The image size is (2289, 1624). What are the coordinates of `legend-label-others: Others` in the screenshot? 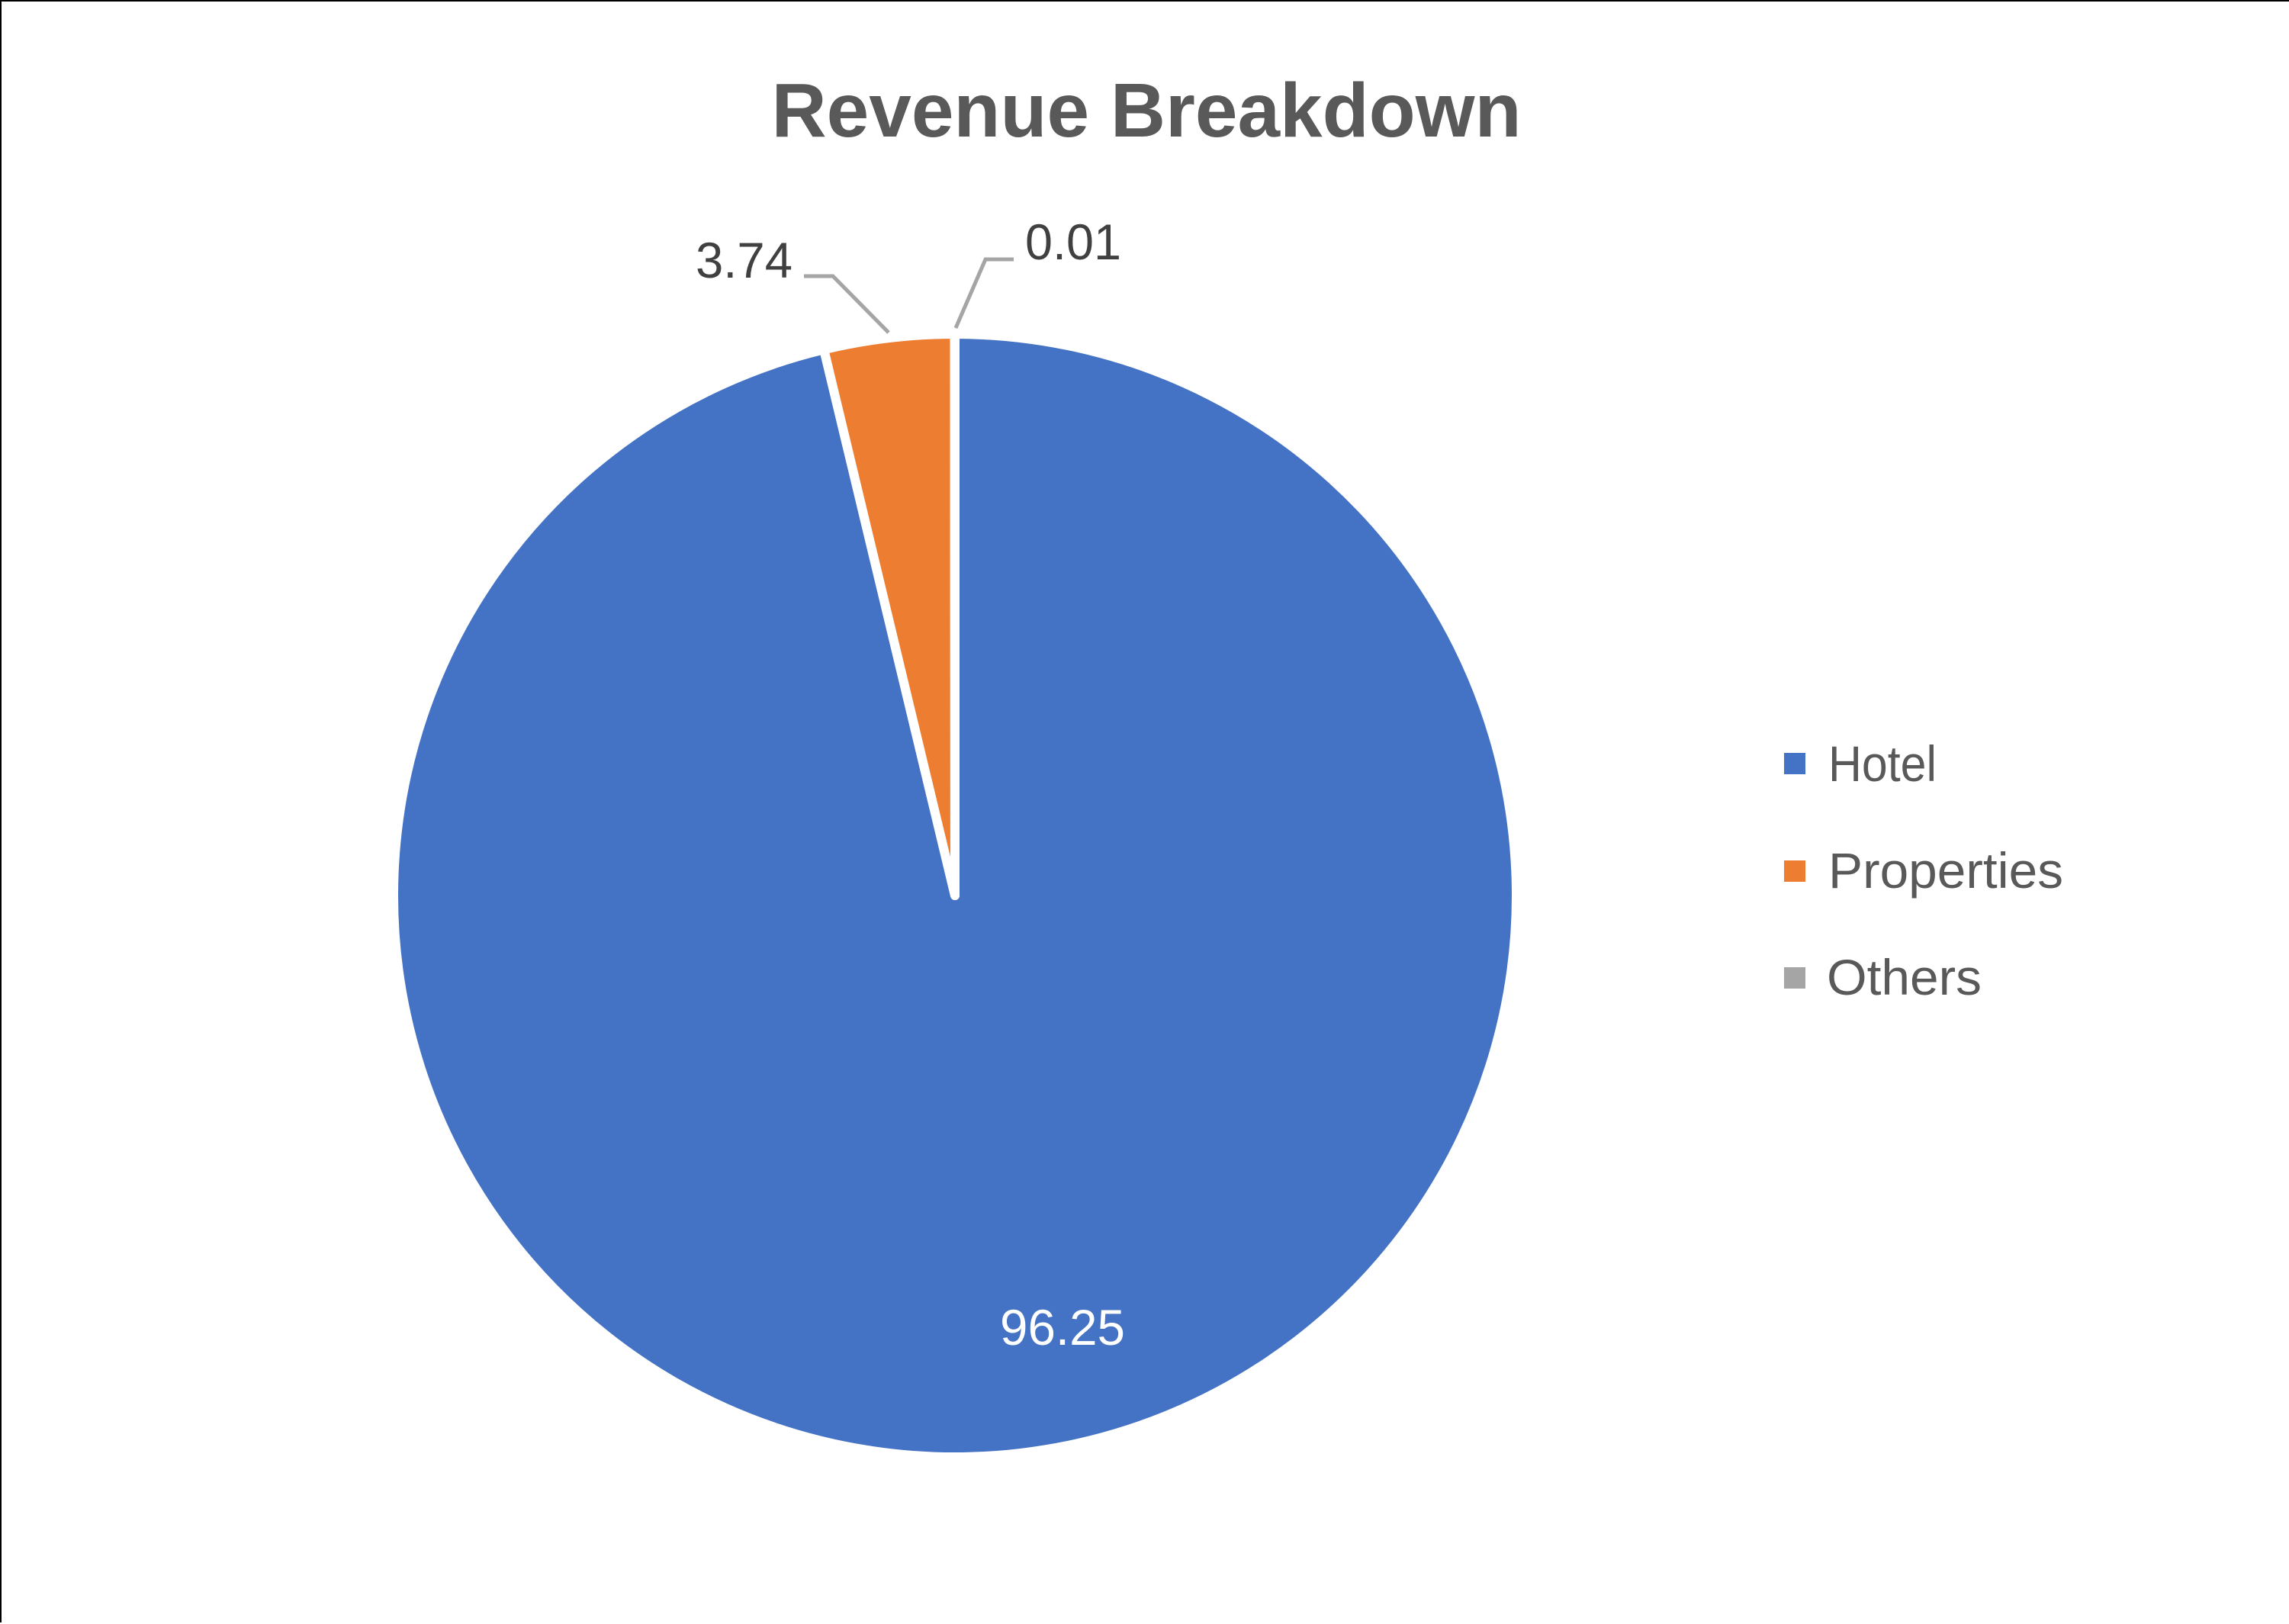 It's located at (1904, 977).